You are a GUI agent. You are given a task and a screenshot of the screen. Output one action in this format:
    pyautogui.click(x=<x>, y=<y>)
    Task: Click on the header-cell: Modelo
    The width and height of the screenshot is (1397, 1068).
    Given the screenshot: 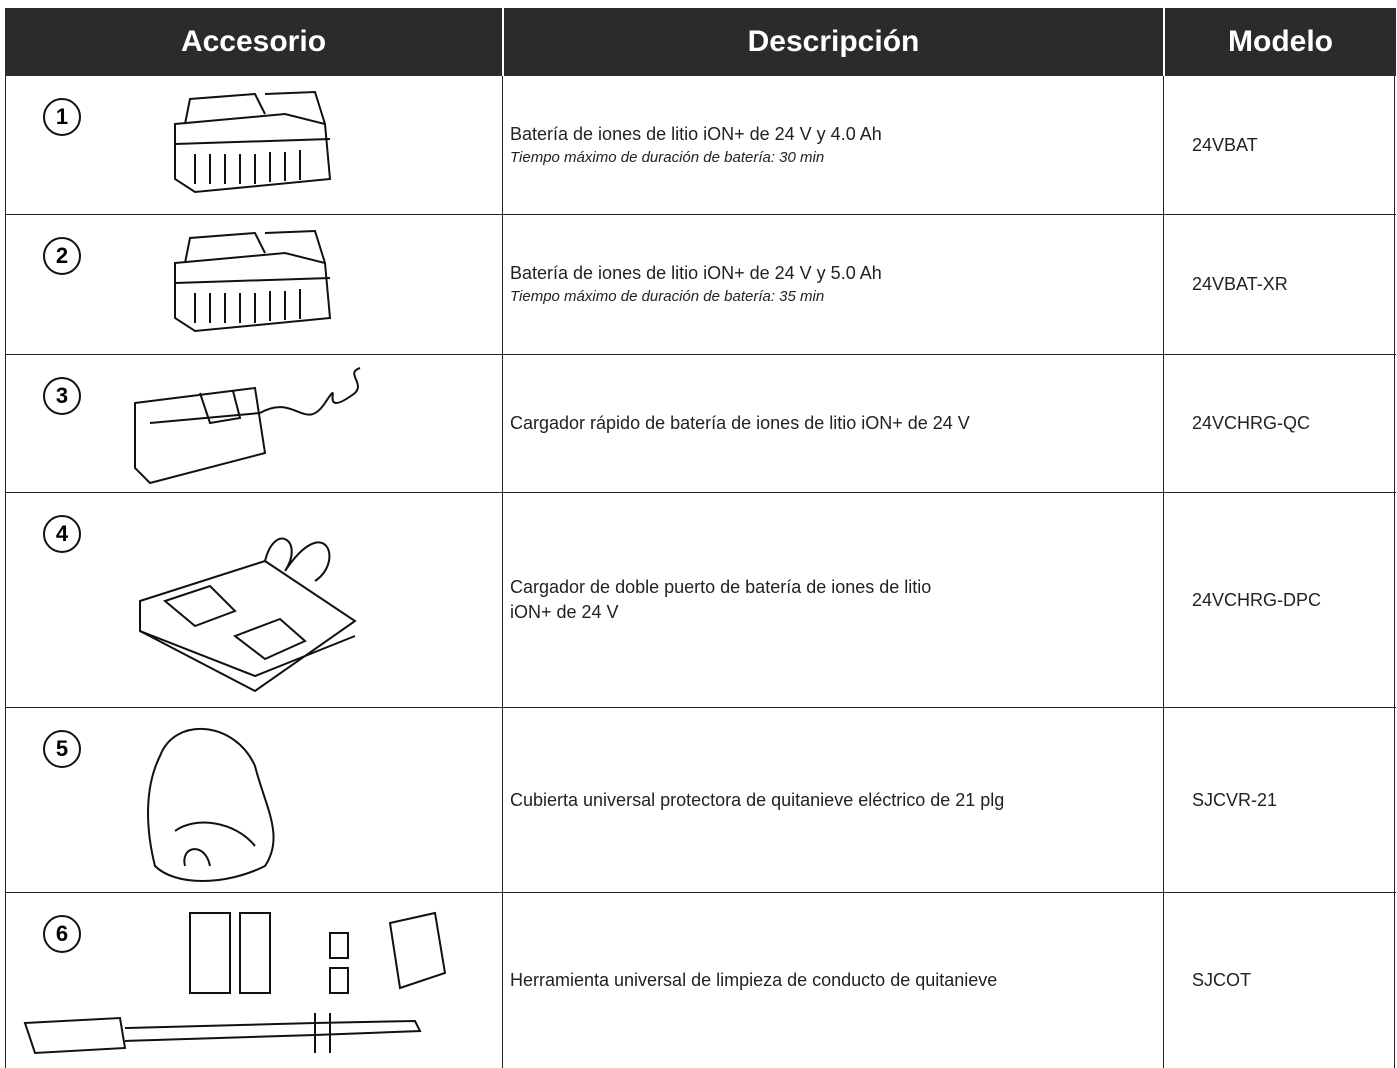 What is the action you would take?
    pyautogui.click(x=1280, y=42)
    